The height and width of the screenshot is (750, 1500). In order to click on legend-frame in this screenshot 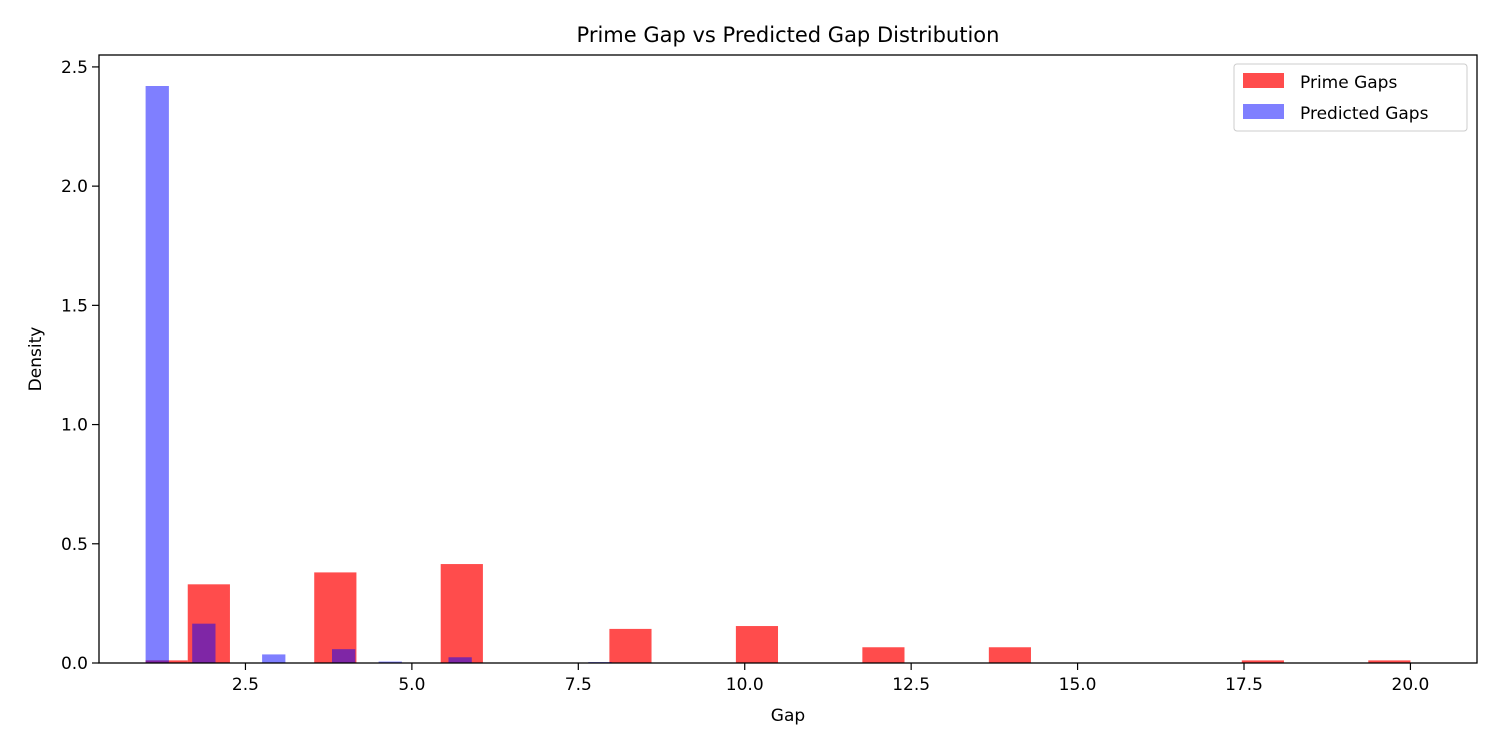, I will do `click(1350, 97)`.